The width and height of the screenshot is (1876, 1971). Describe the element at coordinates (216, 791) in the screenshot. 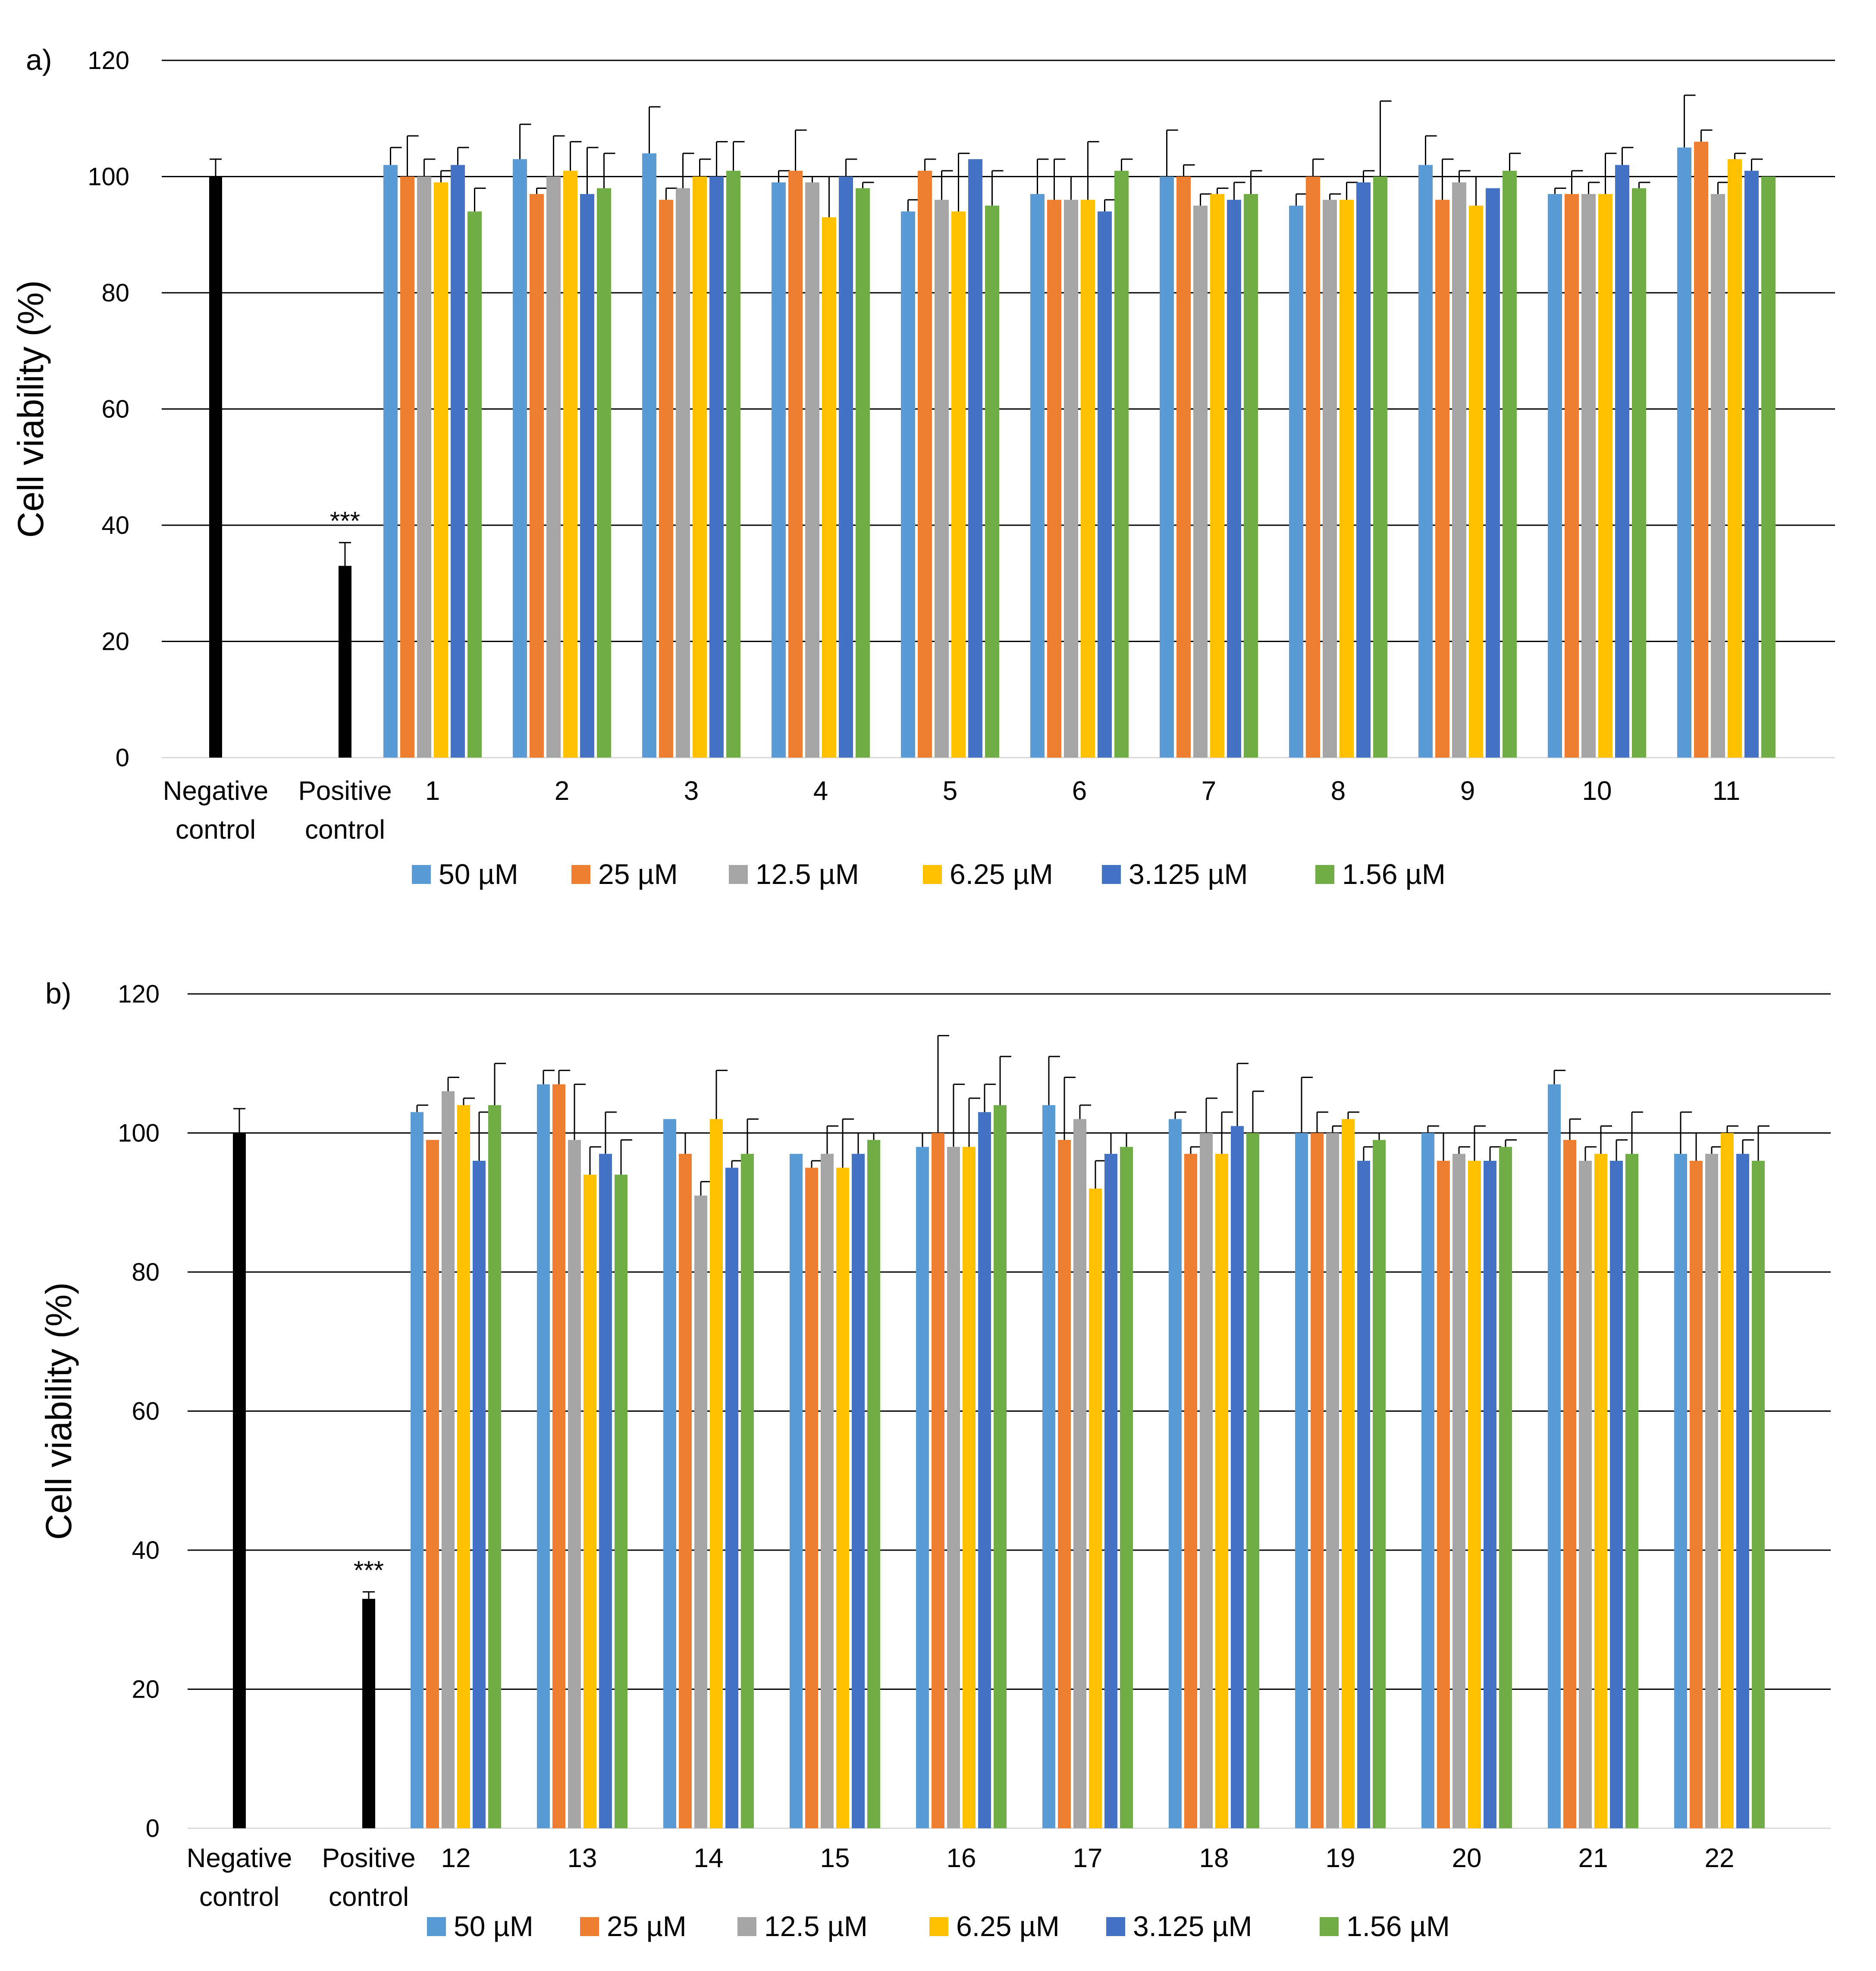

I see `x-tick-label: Negative` at that location.